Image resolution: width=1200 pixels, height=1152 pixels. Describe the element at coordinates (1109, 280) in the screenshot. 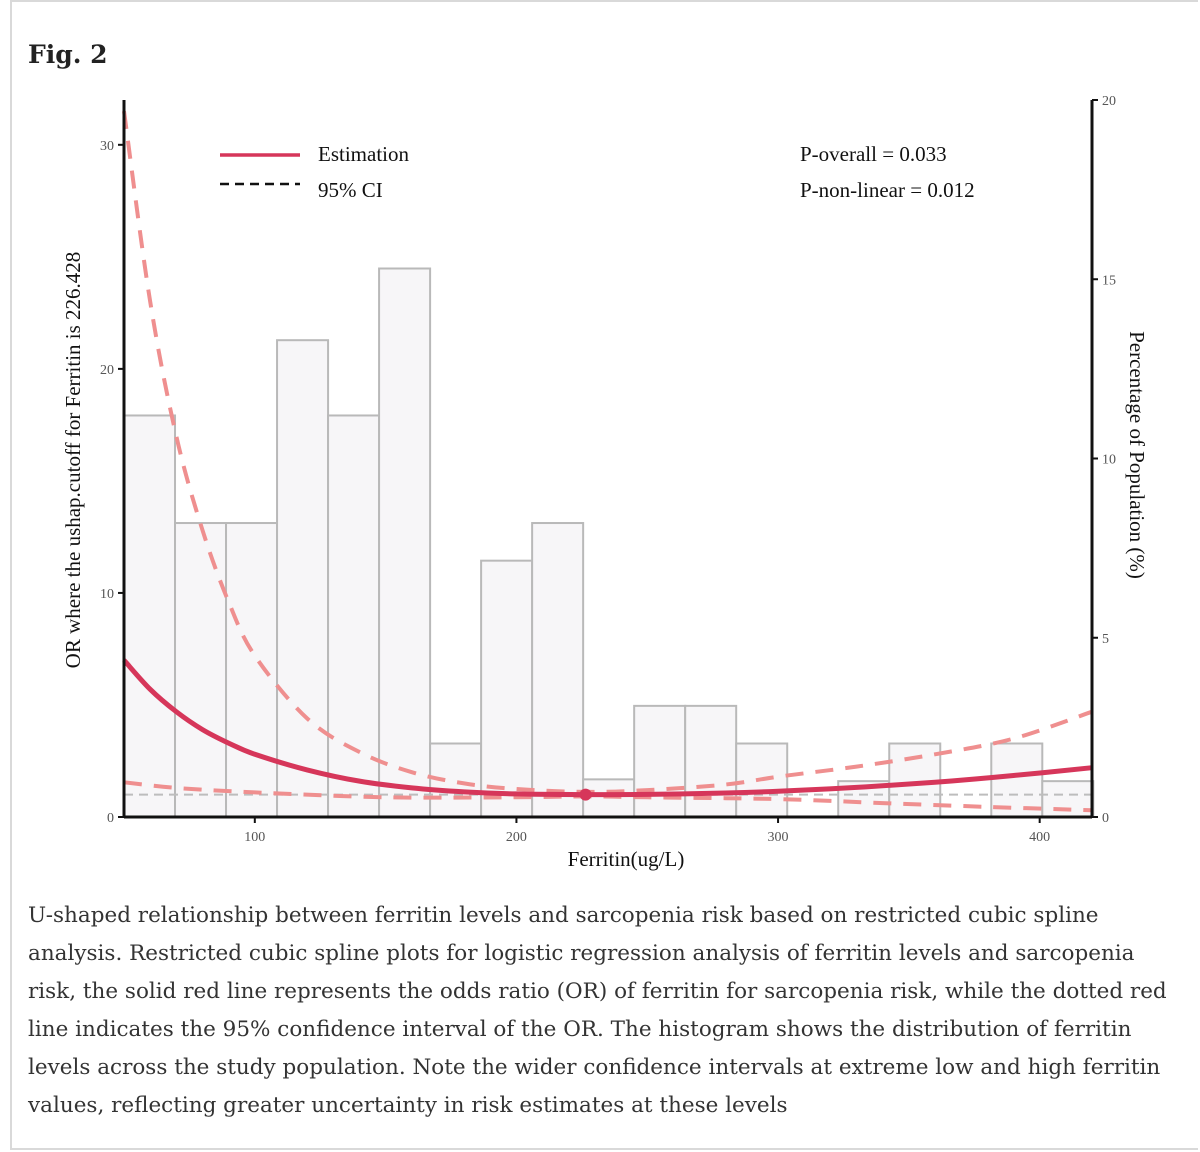

I see `right-y-tick-label: 15` at that location.